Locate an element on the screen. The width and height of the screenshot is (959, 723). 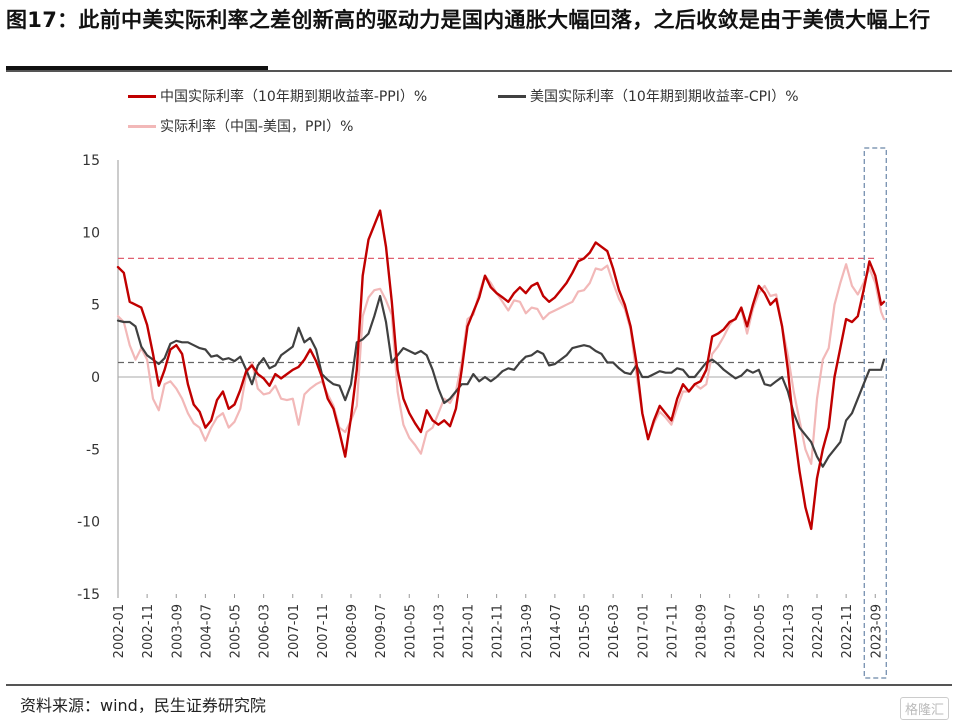
y-tick-label: -5 is located at coordinates (93, 450).